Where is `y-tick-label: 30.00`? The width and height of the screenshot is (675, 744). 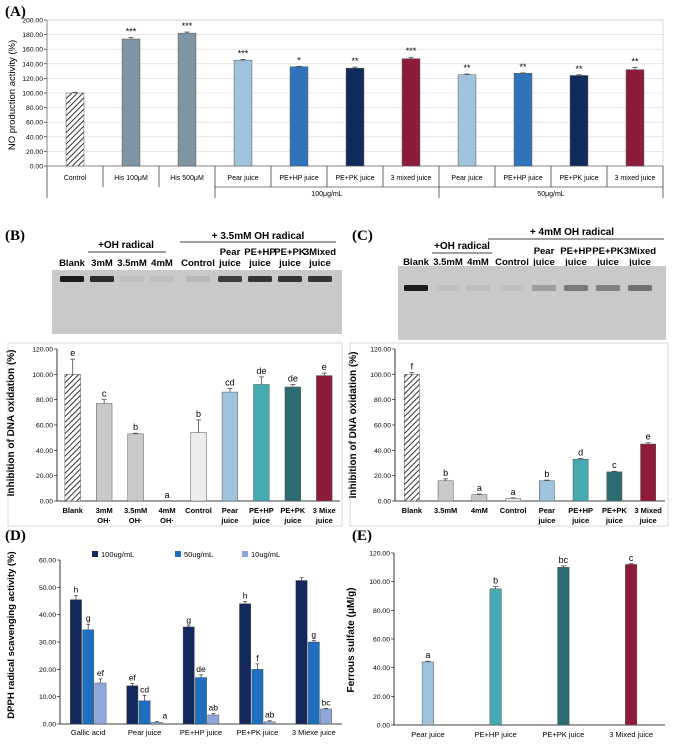
y-tick-label: 30.00 is located at coordinates (47, 643).